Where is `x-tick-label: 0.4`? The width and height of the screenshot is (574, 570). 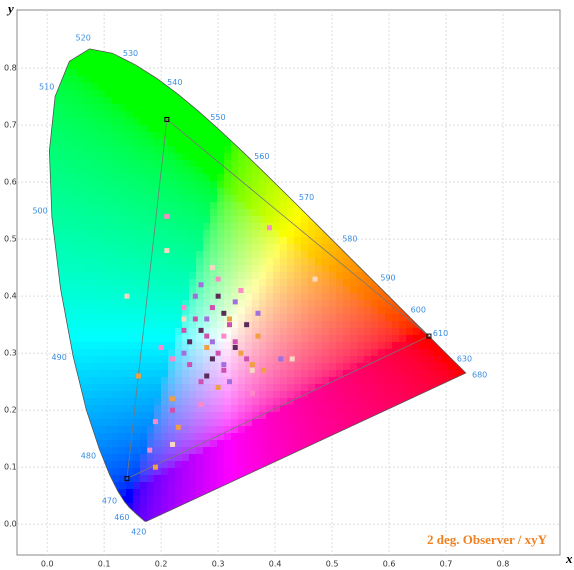 x-tick-label: 0.4 is located at coordinates (275, 564).